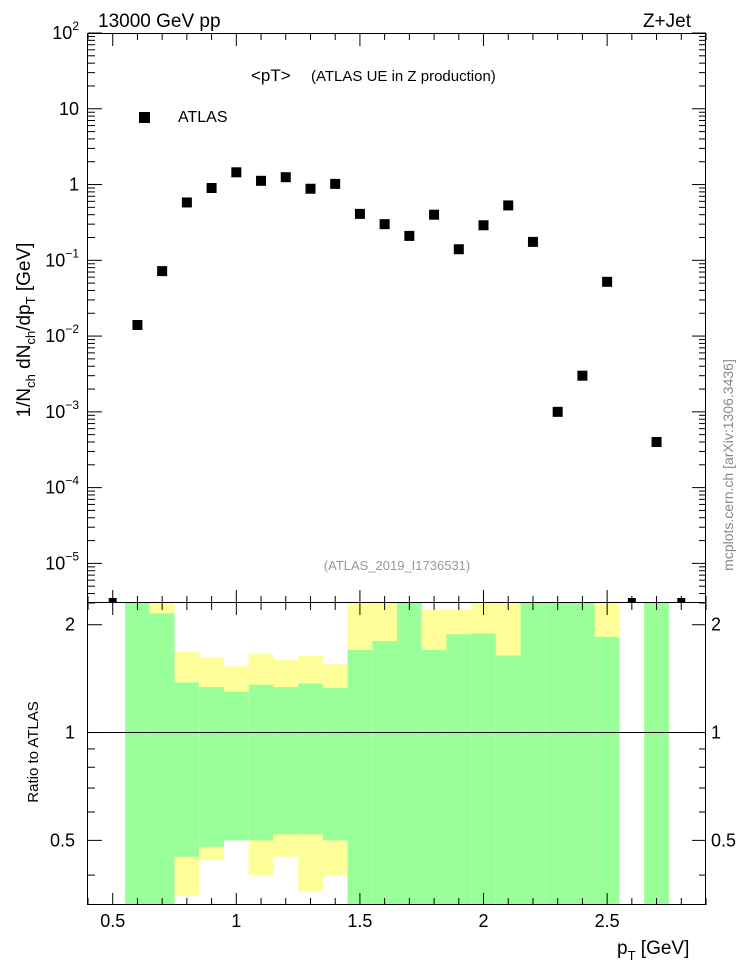 This screenshot has height=972, width=746. I want to click on ratio-y-tick-label: 0.5, so click(62, 840).